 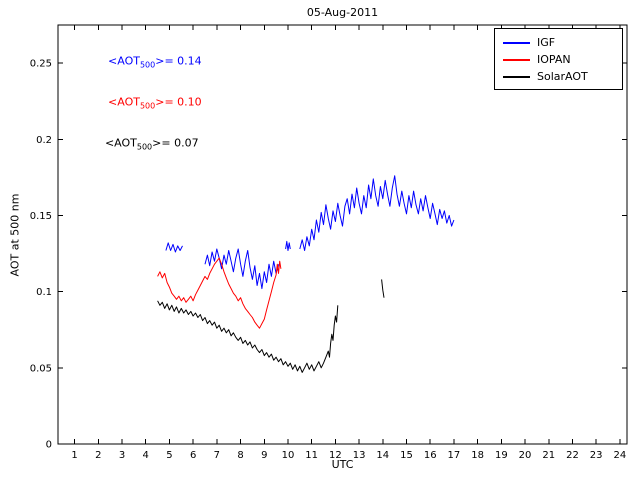 I want to click on x-tick-label: 20, so click(x=525, y=455).